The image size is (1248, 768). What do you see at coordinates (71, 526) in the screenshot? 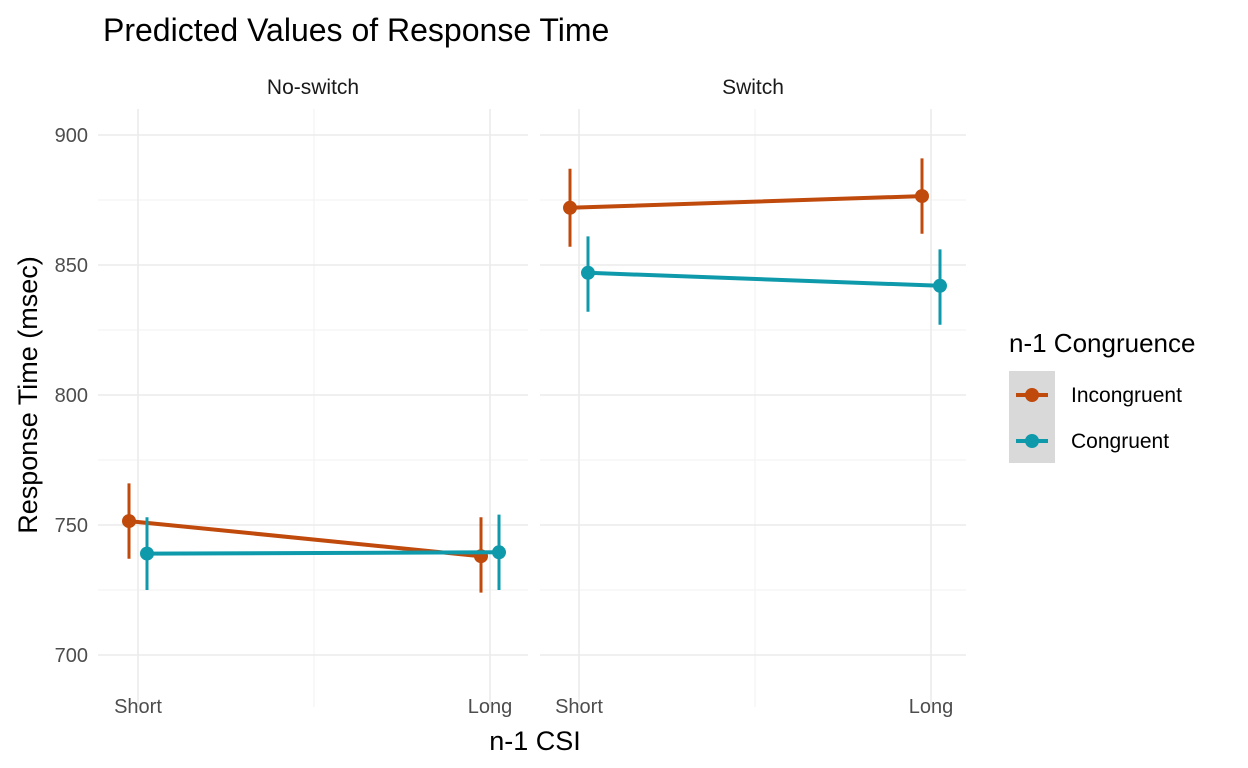
I see `y-tick-label: 750` at bounding box center [71, 526].